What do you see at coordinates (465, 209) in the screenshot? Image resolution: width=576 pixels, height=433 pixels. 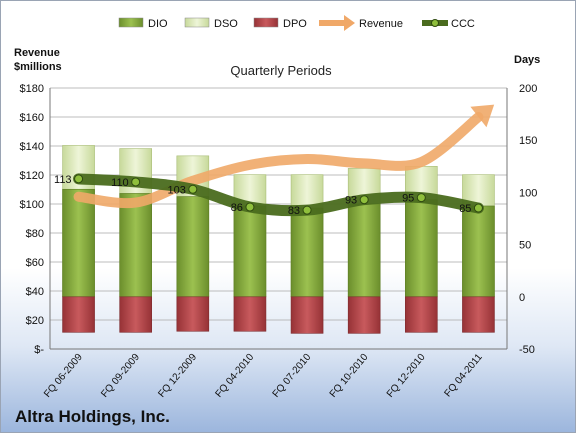 I see `ccc-data-label: 85` at bounding box center [465, 209].